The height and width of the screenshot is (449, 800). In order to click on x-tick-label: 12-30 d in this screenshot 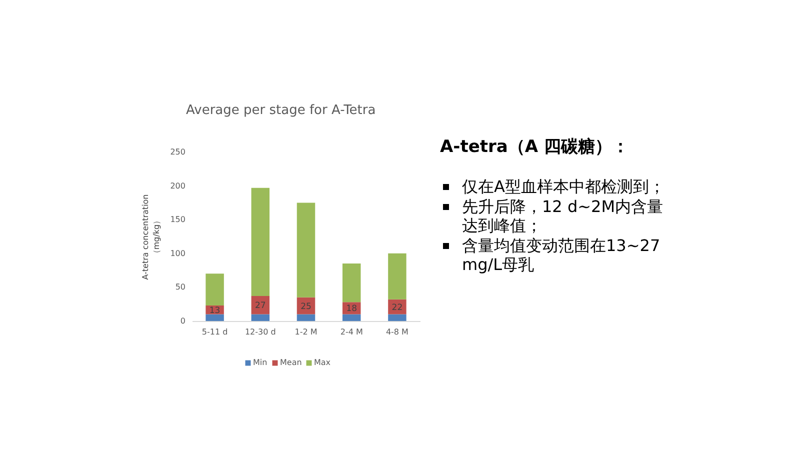, I will do `click(260, 332)`.